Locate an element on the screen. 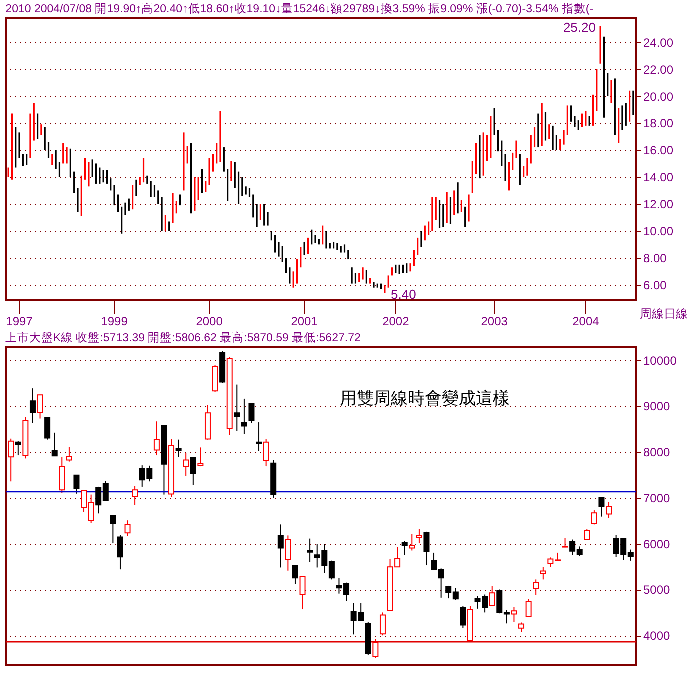 This screenshot has width=700, height=700. x-tick-label: 1999 is located at coordinates (114, 321).